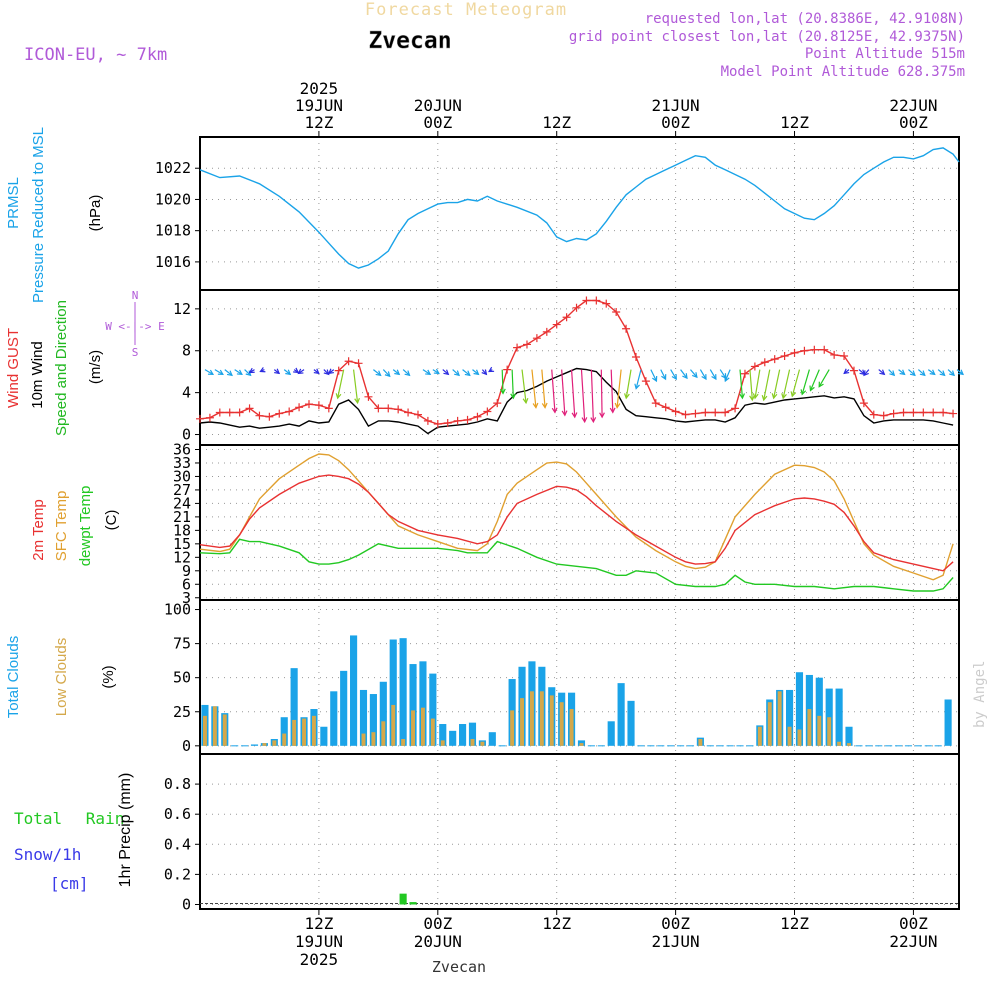  What do you see at coordinates (319, 88) in the screenshot?
I see `top-time-label: 2025` at bounding box center [319, 88].